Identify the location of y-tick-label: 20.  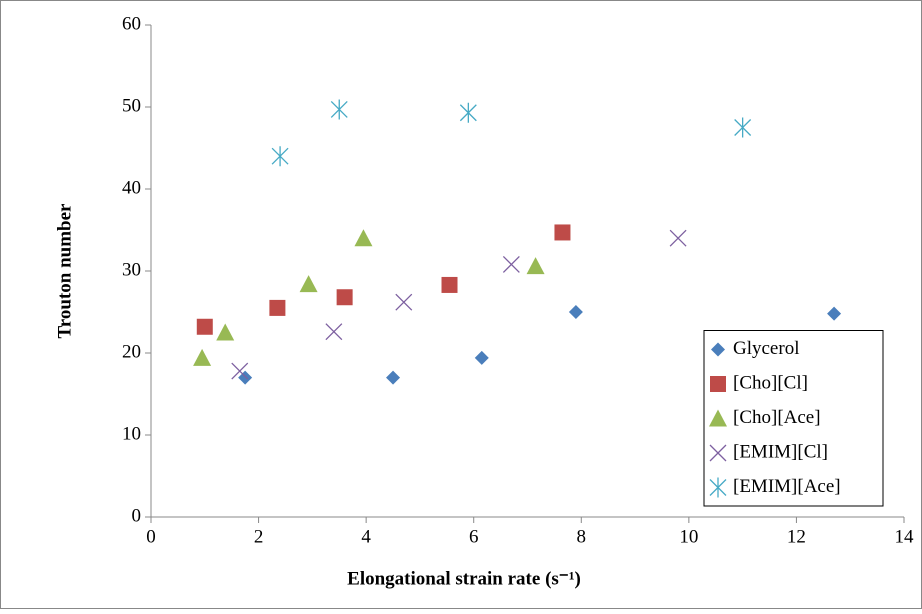
(131, 351).